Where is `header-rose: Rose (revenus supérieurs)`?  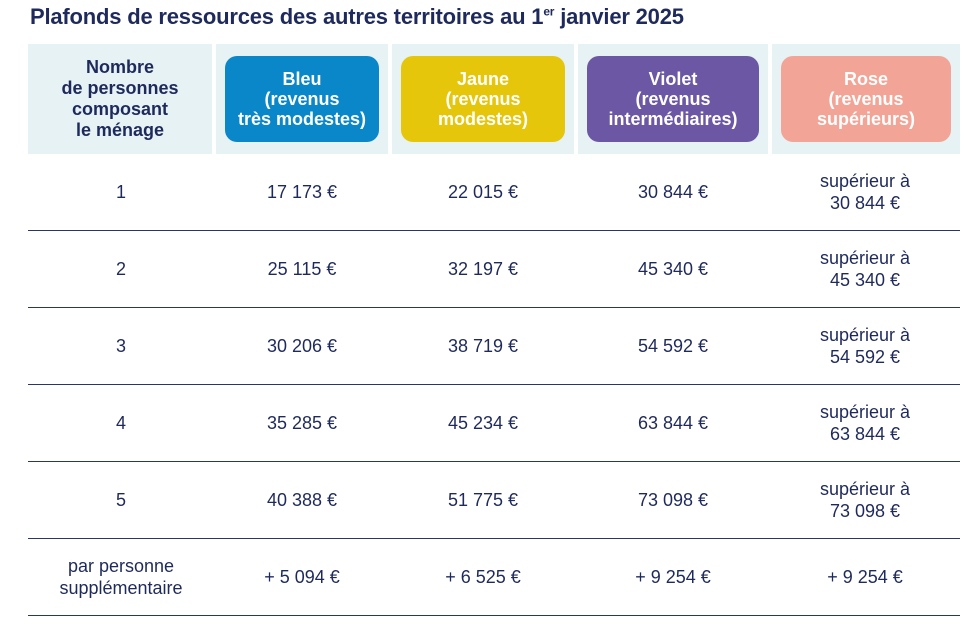 header-rose: Rose (revenus supérieurs) is located at coordinates (865, 99).